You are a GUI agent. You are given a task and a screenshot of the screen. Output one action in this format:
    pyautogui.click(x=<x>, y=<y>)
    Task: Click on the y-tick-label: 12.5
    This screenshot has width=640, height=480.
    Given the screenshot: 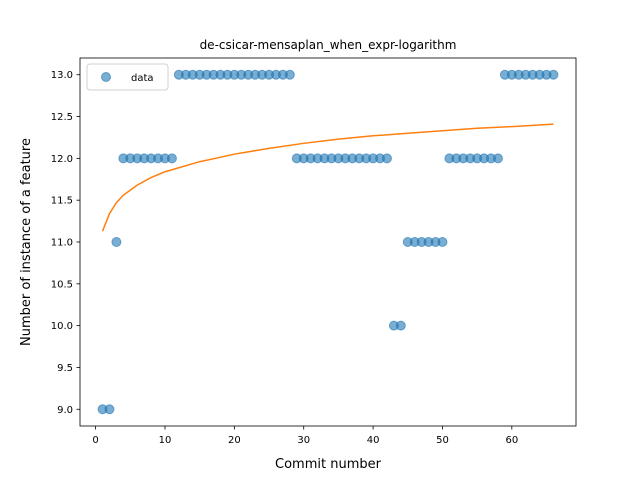 What is the action you would take?
    pyautogui.click(x=62, y=117)
    